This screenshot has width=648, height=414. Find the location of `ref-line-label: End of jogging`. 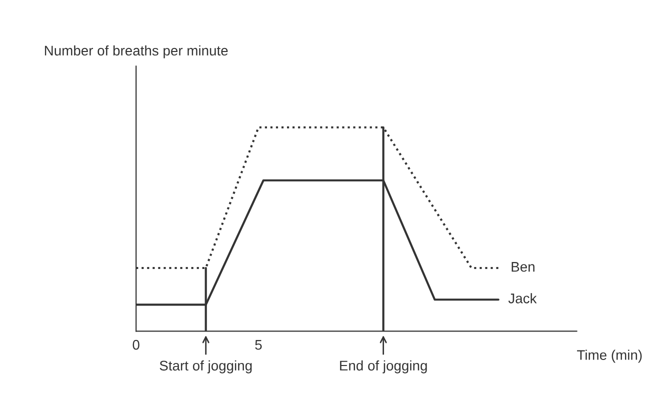

ref-line-label: End of jogging is located at coordinates (383, 367).